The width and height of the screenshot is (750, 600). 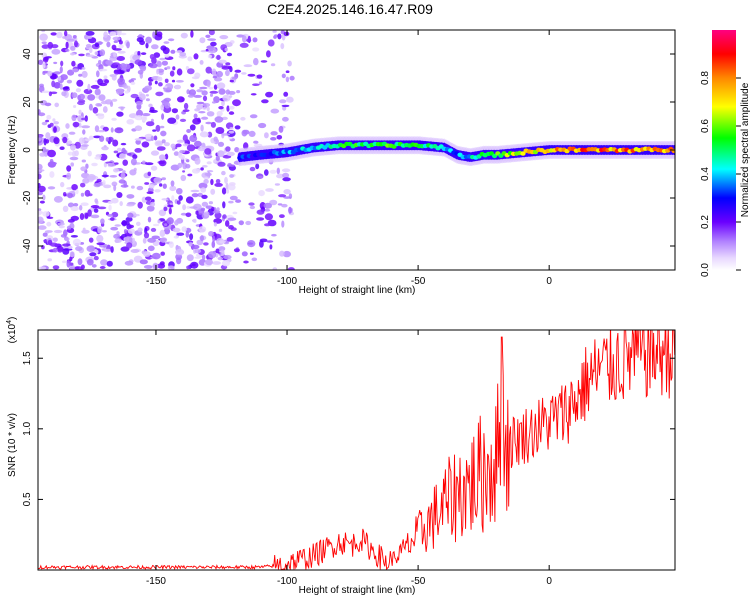 What do you see at coordinates (12, 445) in the screenshot?
I see `snr-y-axis-label: SNR (10 * v/v)` at bounding box center [12, 445].